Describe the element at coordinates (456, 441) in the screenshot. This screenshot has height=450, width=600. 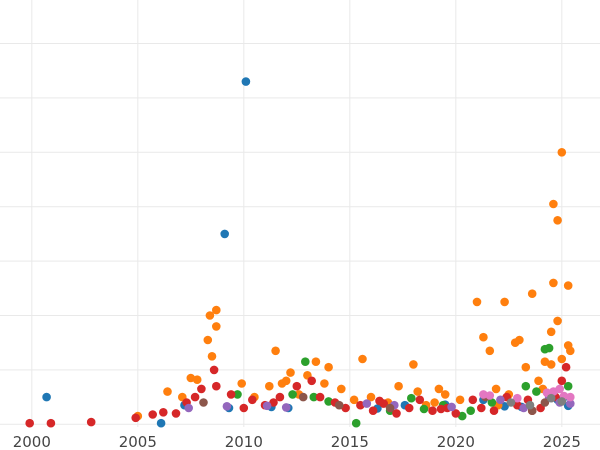
I see `x-tick-label: 2020` at that location.